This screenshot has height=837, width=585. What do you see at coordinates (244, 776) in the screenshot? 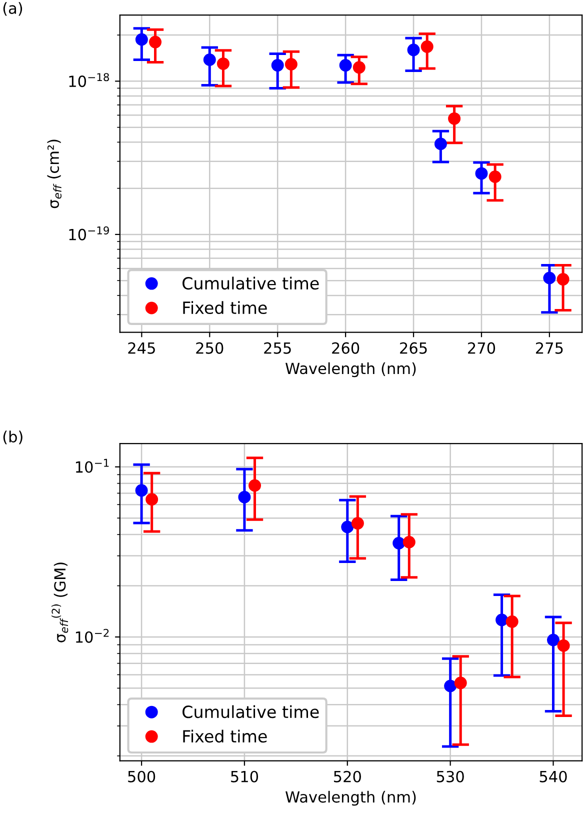
I see `x-tick-label: 510` at bounding box center [244, 776].